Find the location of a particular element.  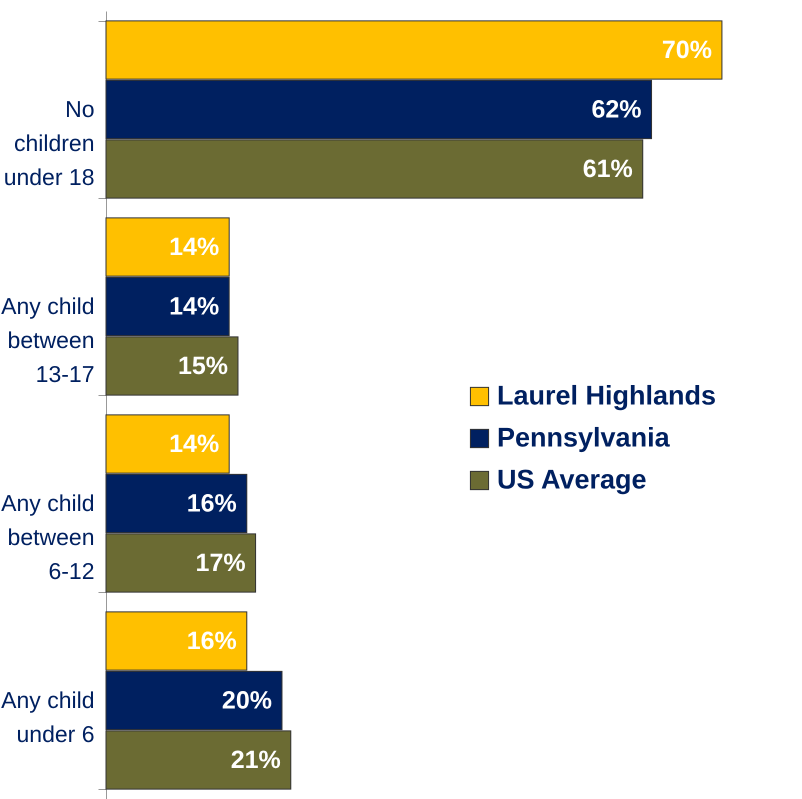

y-tick-label: Any child between 6-12 is located at coordinates (47, 537).